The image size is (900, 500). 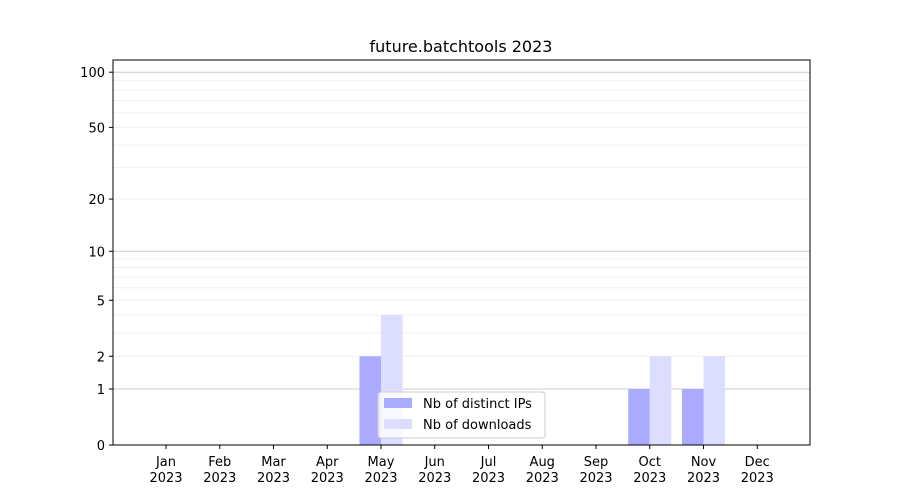 What do you see at coordinates (488, 462) in the screenshot?
I see `x-tick-label: Jul` at bounding box center [488, 462].